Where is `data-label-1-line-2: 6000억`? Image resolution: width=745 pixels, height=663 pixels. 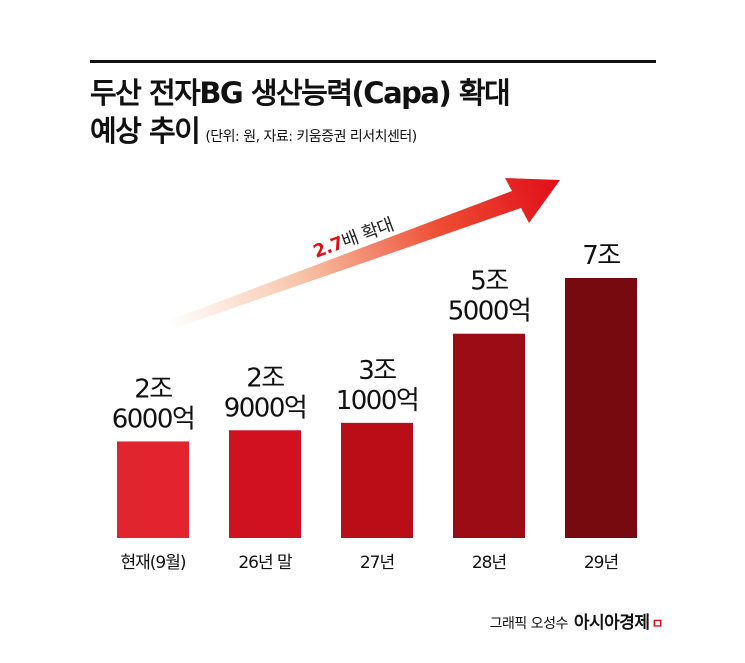 data-label-1-line-2: 6000억 is located at coordinates (153, 419).